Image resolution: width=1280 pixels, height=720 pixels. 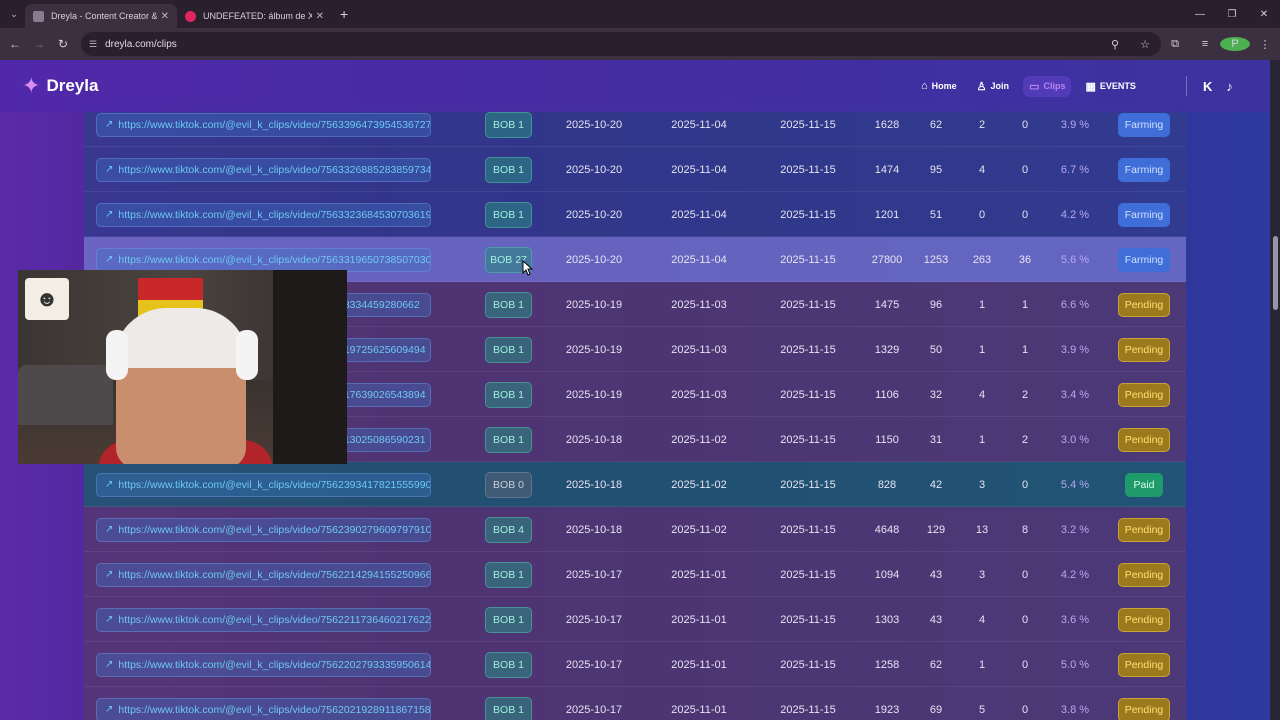 I want to click on likes-count: 31, so click(x=936, y=439).